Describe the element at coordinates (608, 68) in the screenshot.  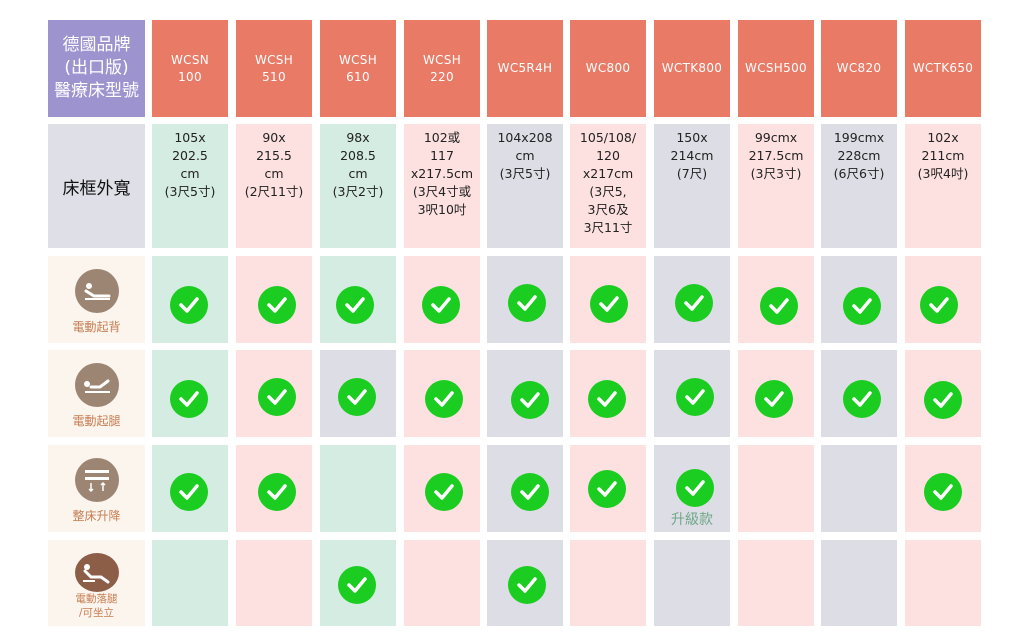
I see `model-header-5: WC800` at that location.